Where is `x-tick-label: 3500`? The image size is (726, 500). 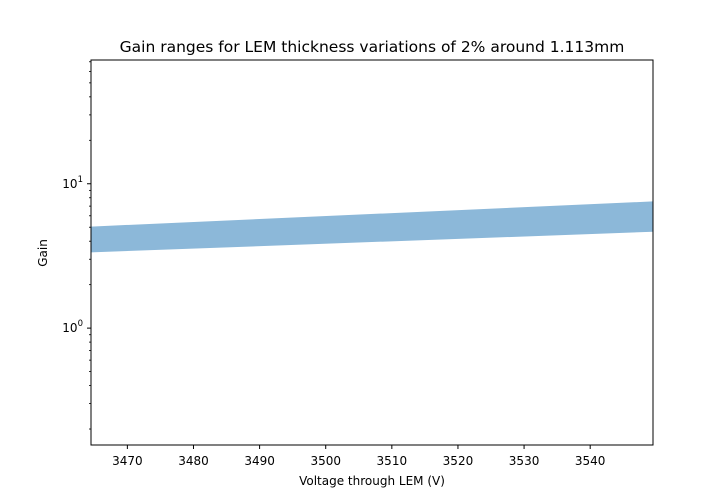 x-tick-label: 3500 is located at coordinates (325, 461).